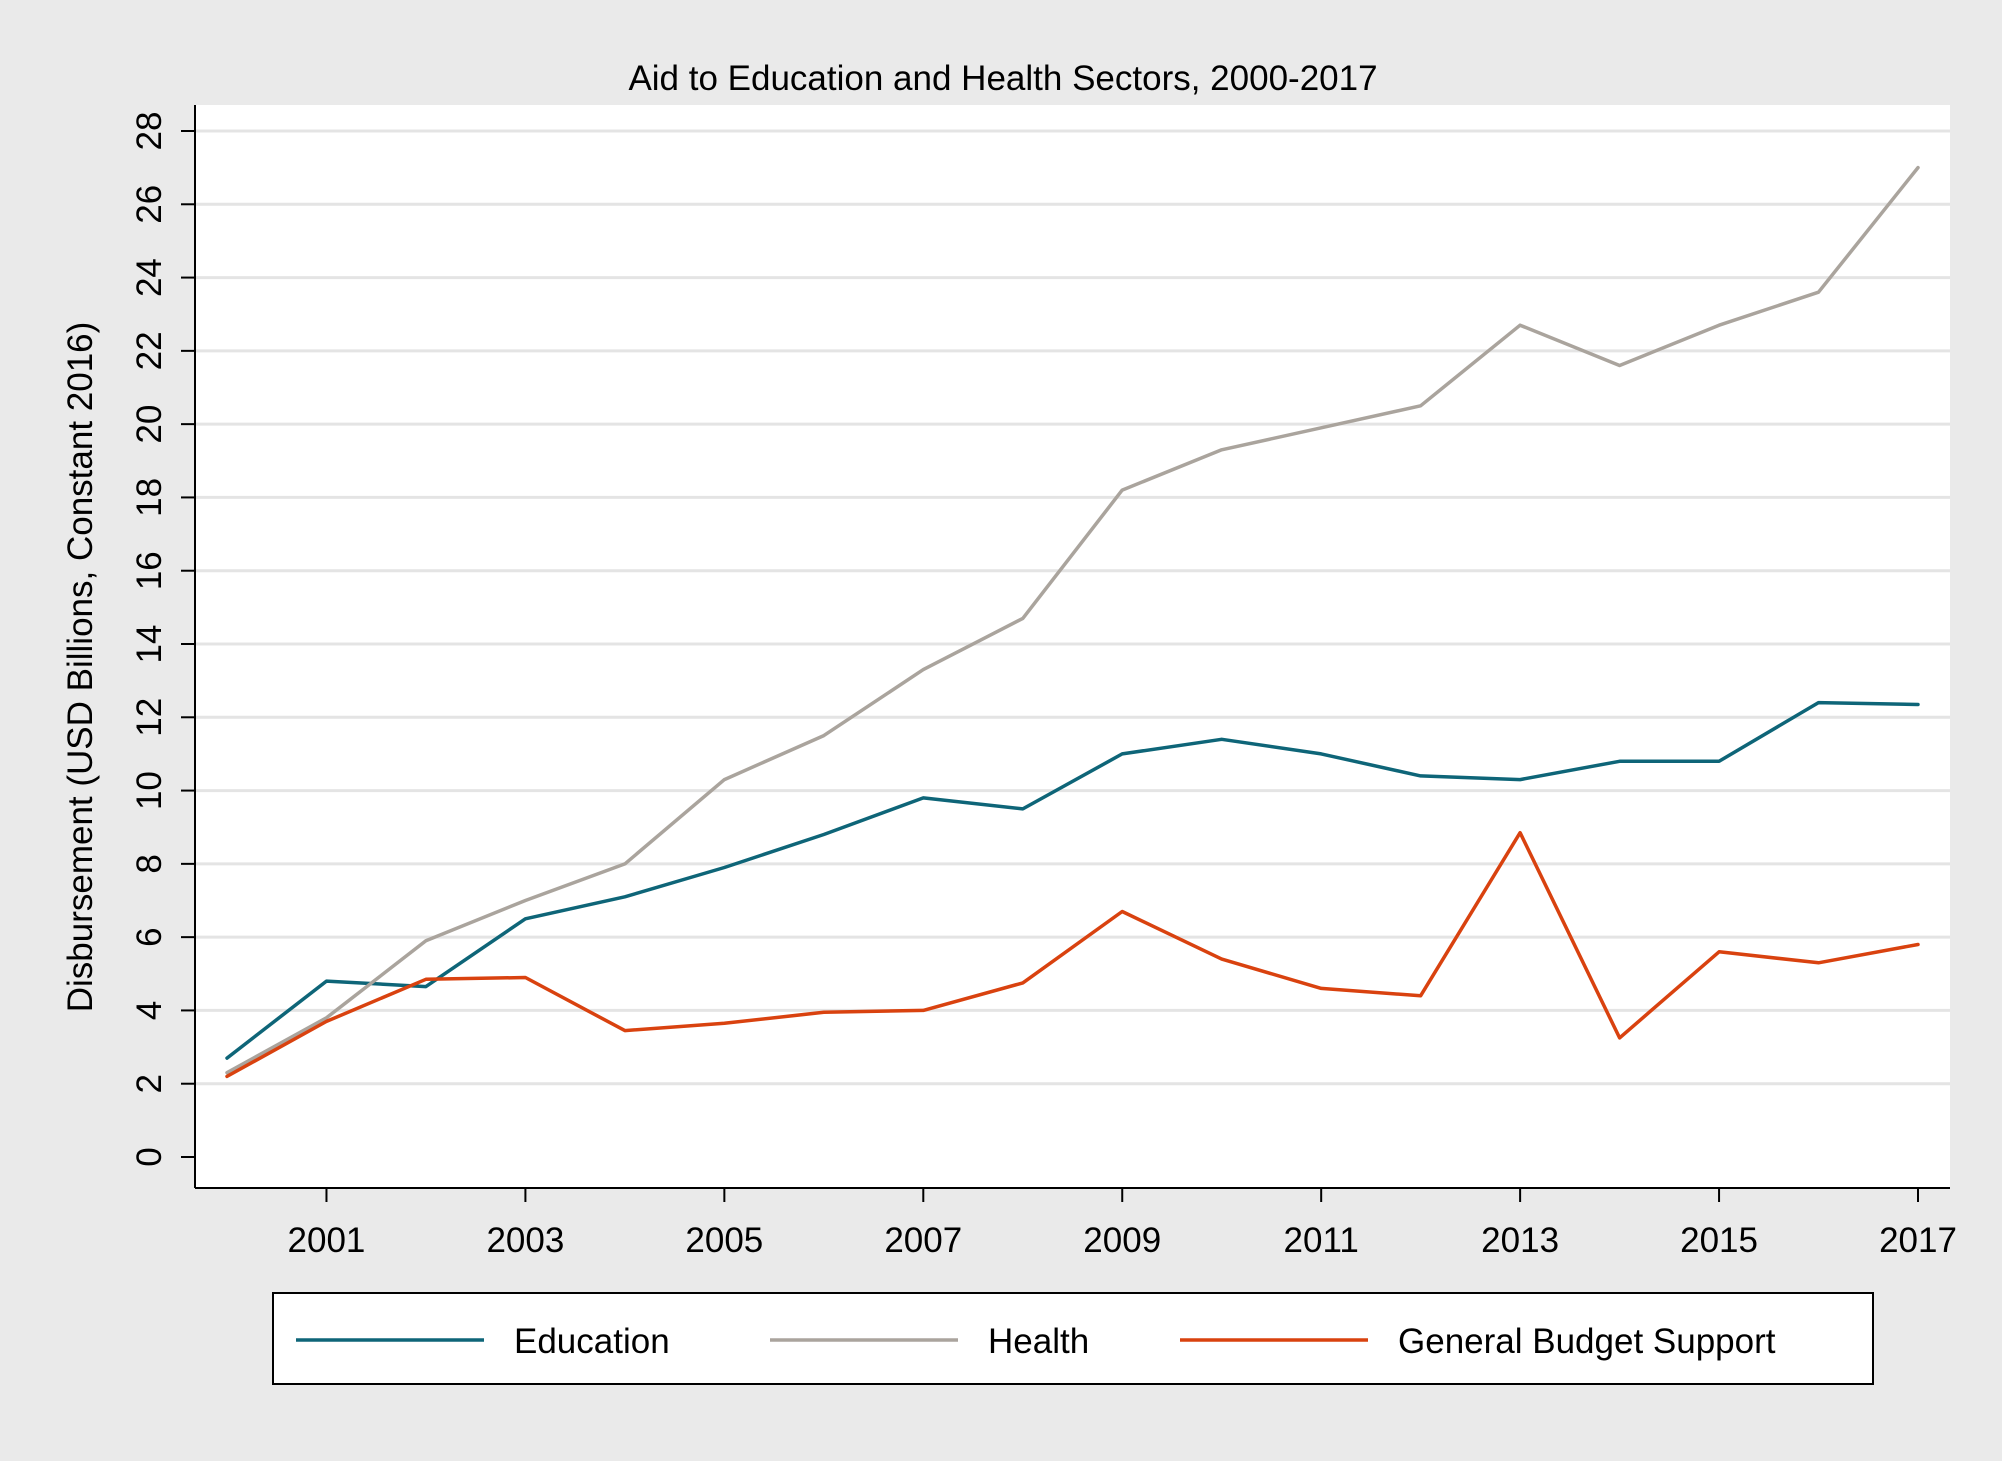 The image size is (2002, 1461). Describe the element at coordinates (724, 1240) in the screenshot. I see `x-tick-label: 2005` at that location.